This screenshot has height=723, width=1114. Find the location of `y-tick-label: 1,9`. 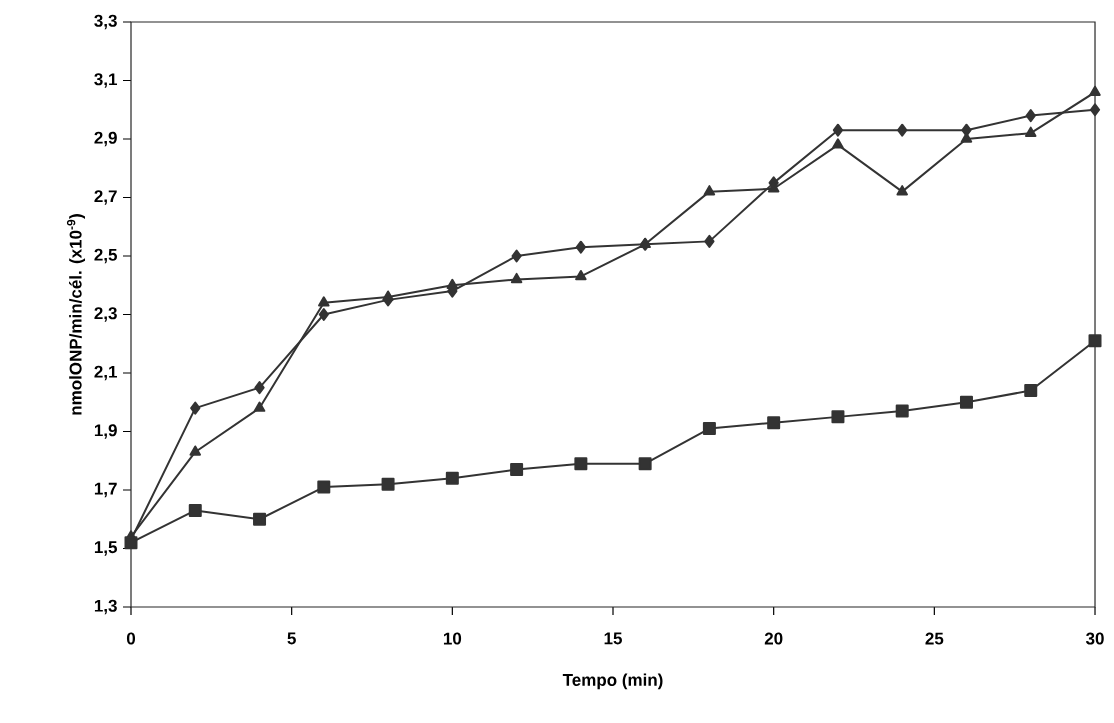

y-tick-label: 1,9 is located at coordinates (105, 431).